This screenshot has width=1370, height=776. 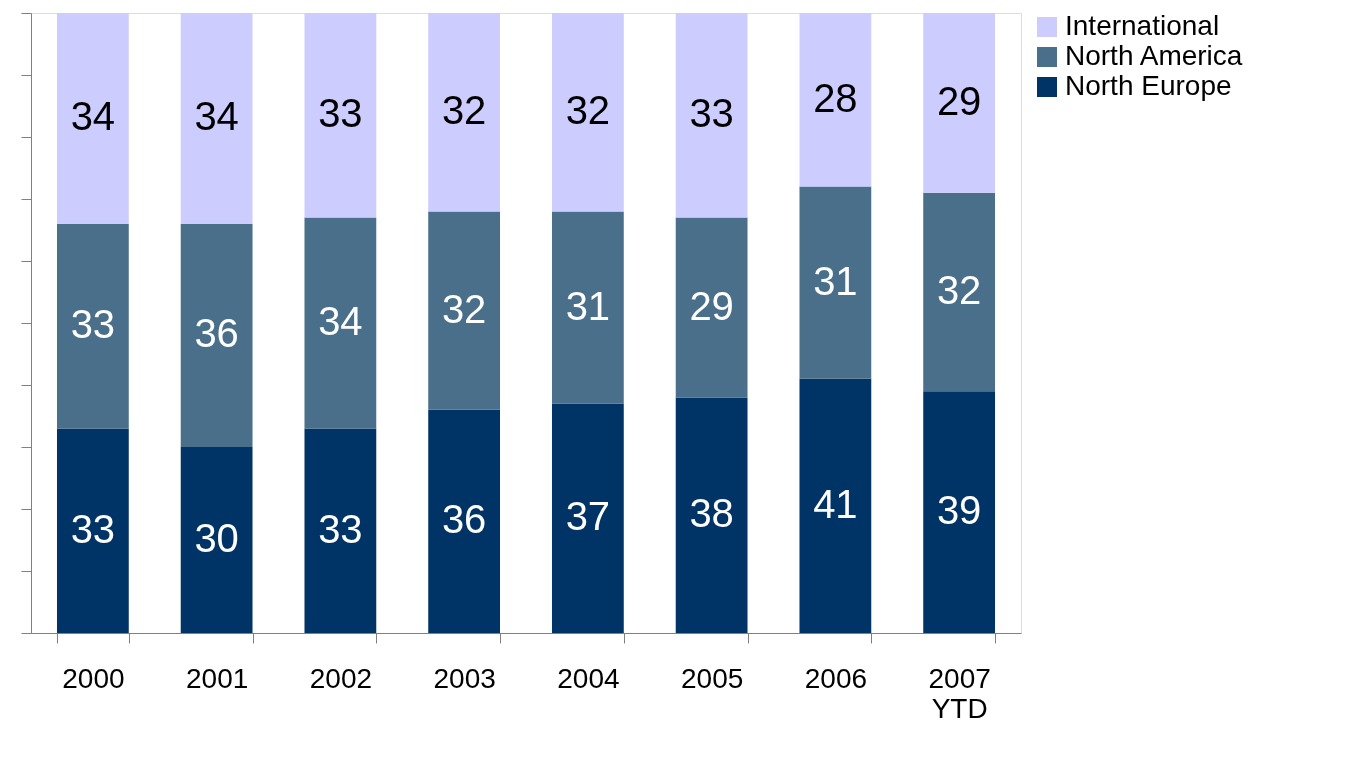 I want to click on legend-label: International, so click(x=1142, y=25).